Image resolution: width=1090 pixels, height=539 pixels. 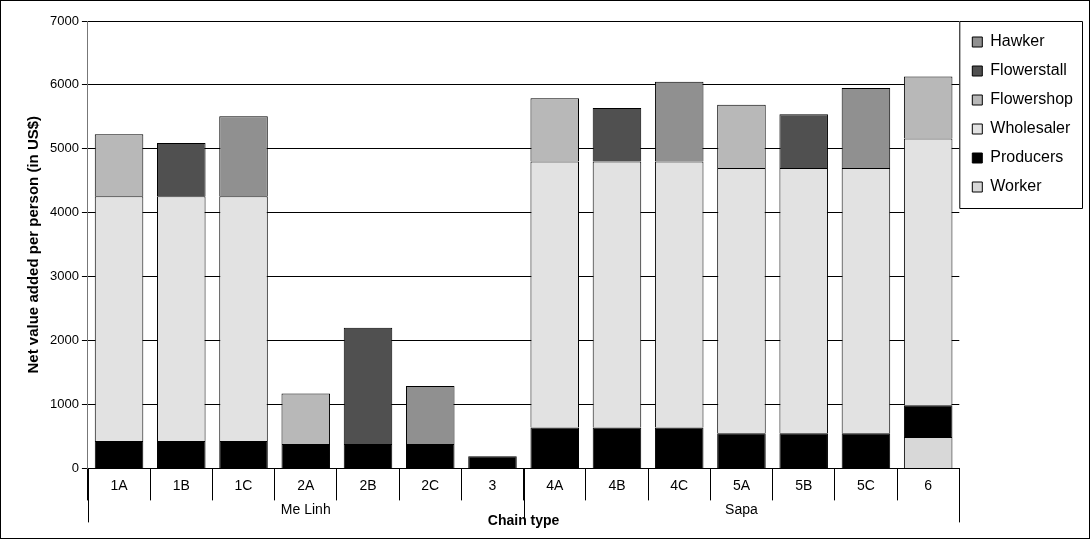 I want to click on x-tick-label: 5B, so click(x=804, y=484).